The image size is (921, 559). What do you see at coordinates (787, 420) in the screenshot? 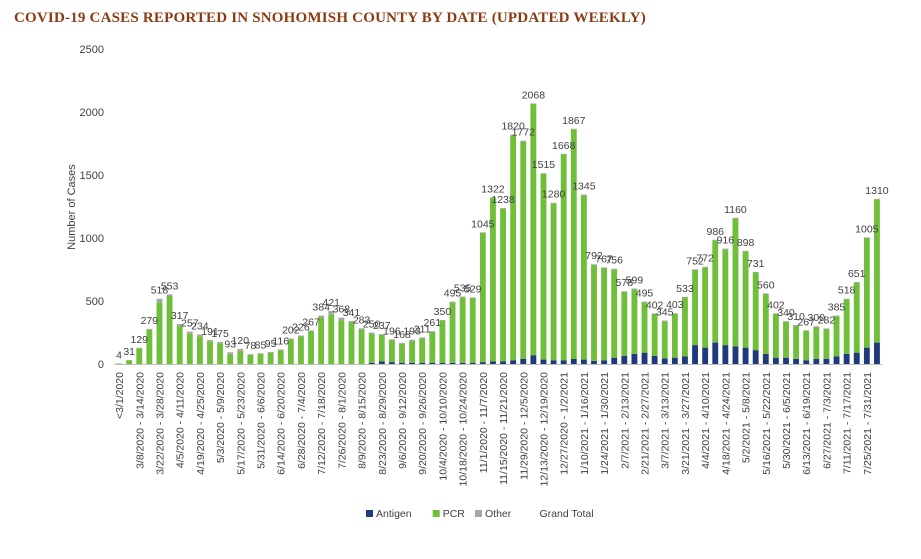
I see `x-tick-label: 5/30/2021 - 6/5/2021` at bounding box center [787, 420].